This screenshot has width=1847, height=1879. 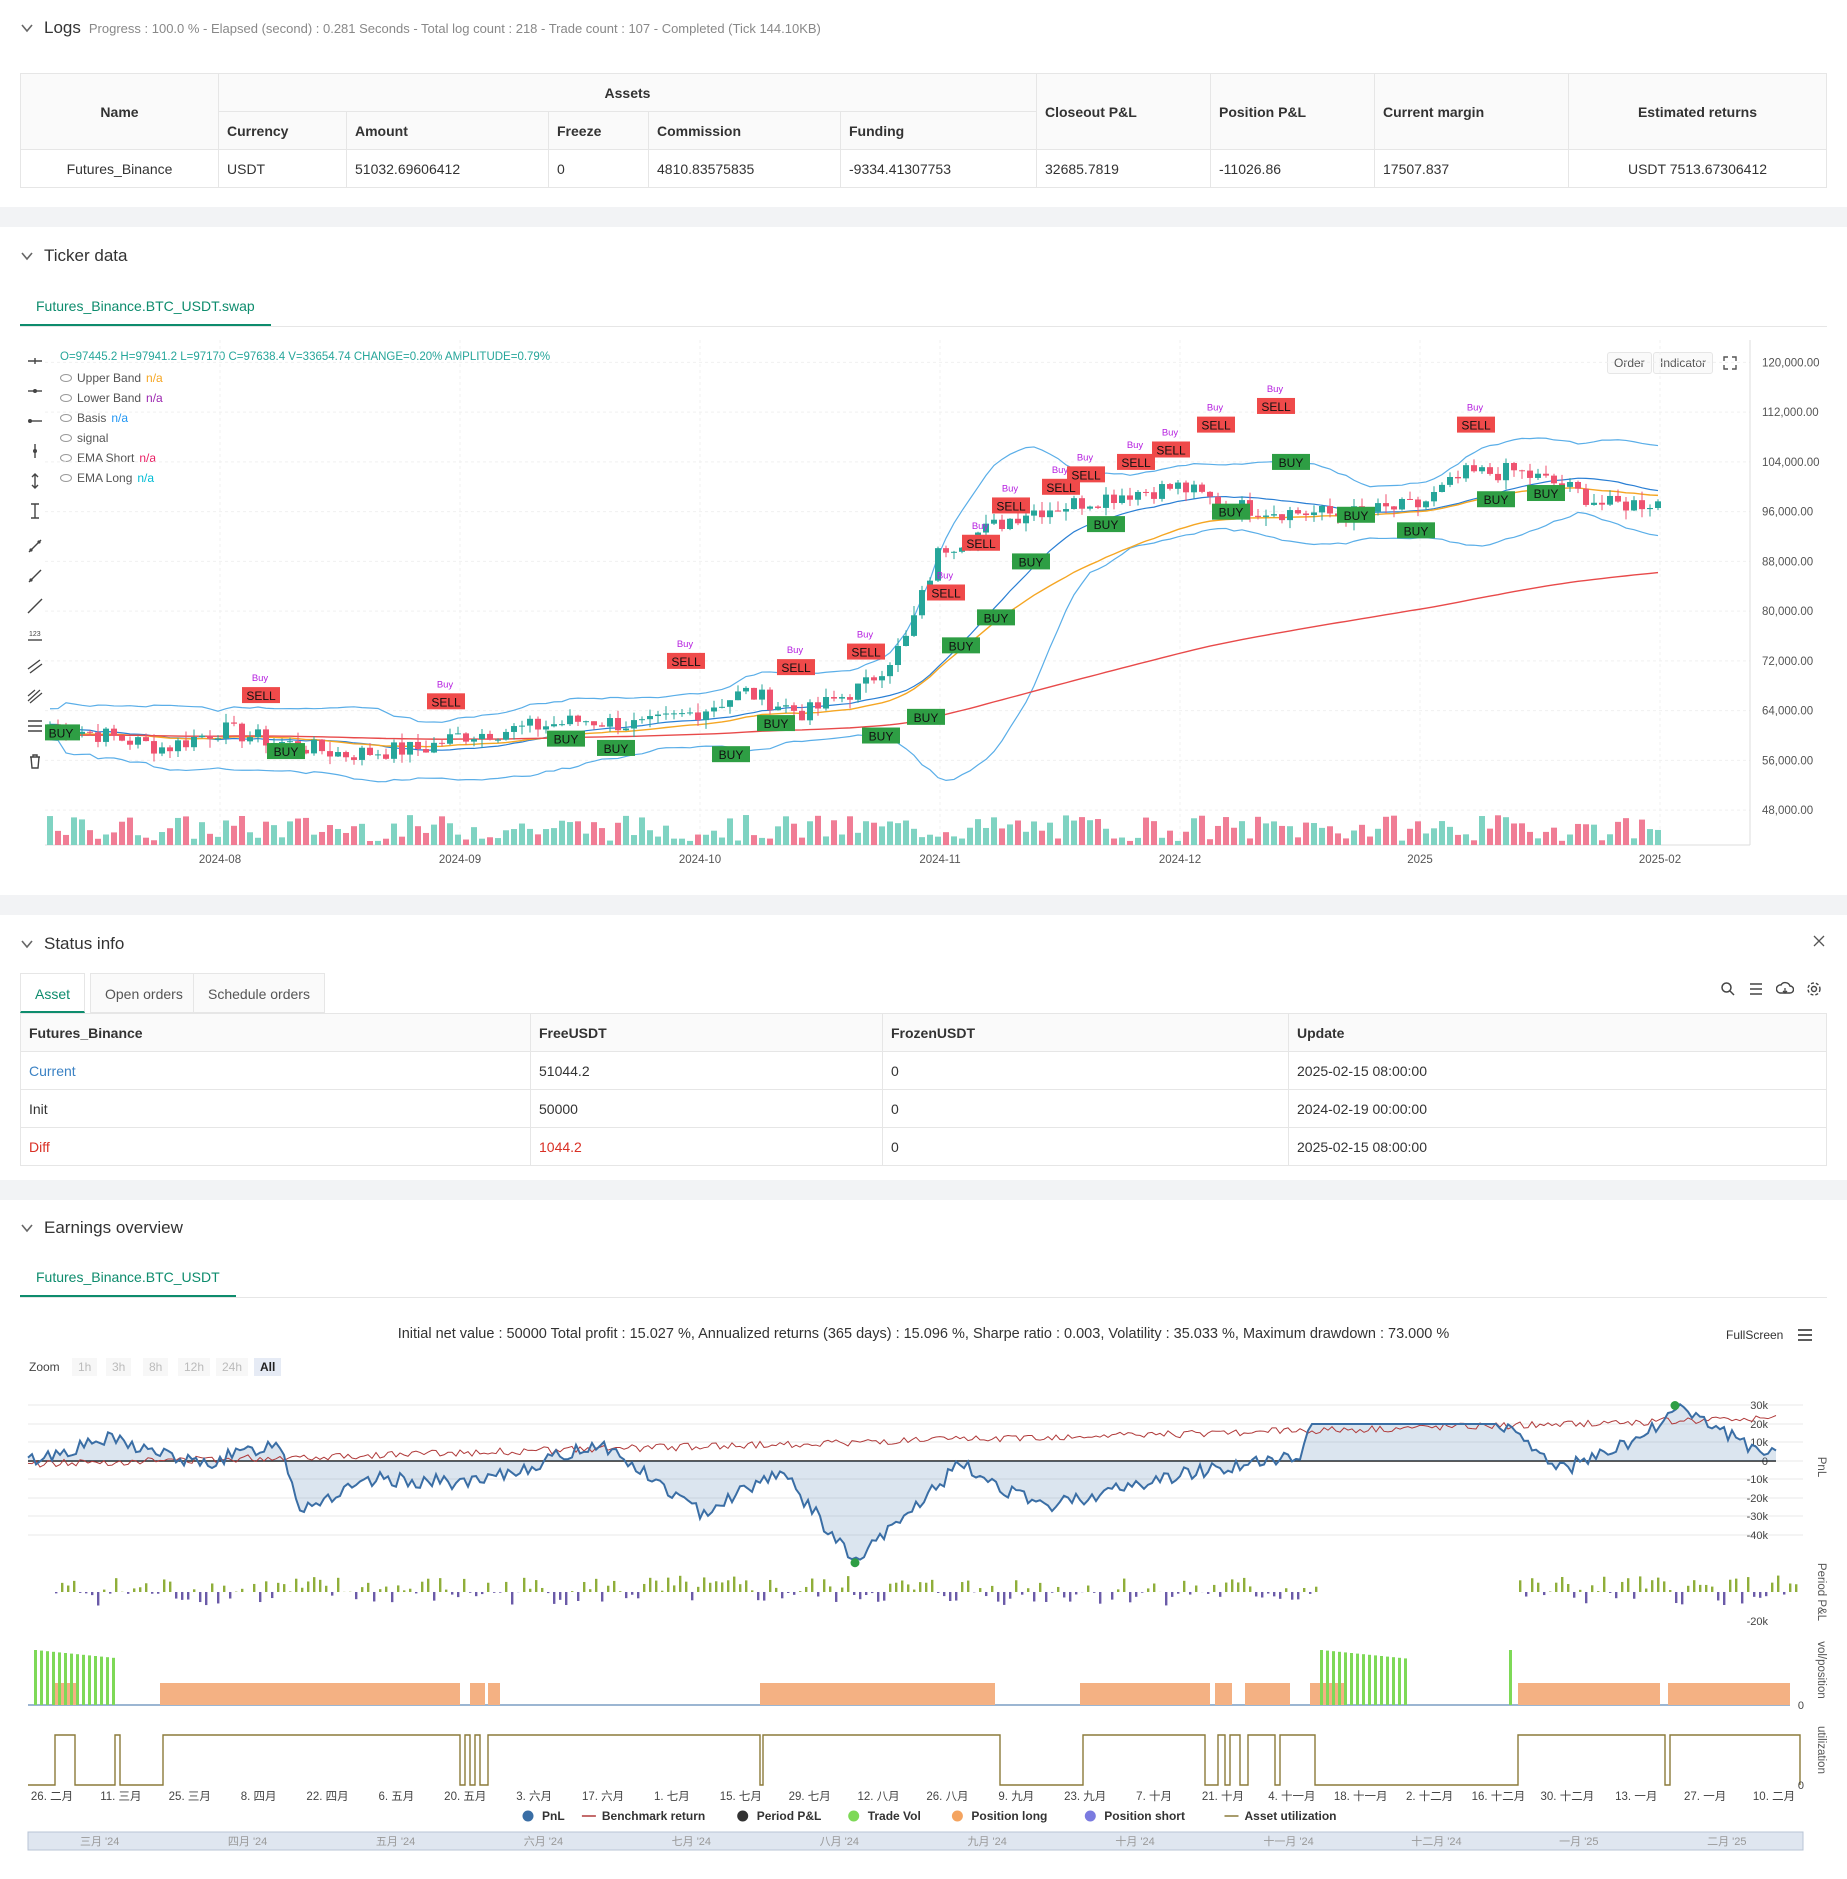 What do you see at coordinates (145, 306) in the screenshot?
I see `tab-ticker-symbol: Futures_Binance.BTC_USDT.swap` at bounding box center [145, 306].